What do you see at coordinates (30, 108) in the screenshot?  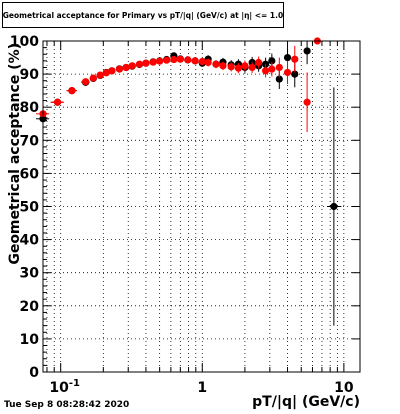 I see `y-tick-label: 80` at bounding box center [30, 108].